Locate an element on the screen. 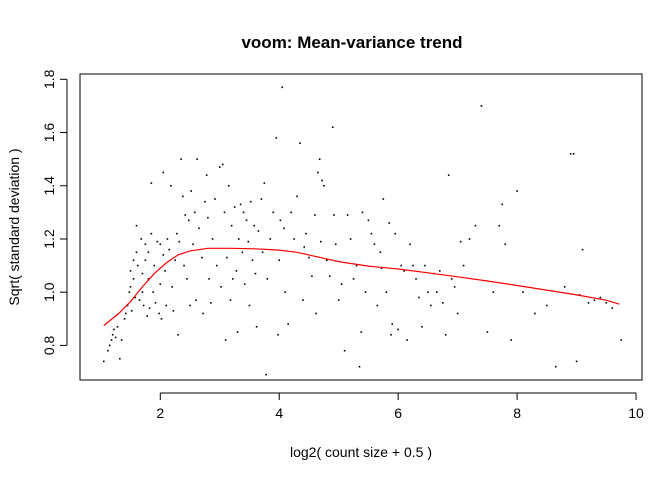 Image resolution: width=672 pixels, height=480 pixels. x-tick-label: 6 is located at coordinates (398, 413).